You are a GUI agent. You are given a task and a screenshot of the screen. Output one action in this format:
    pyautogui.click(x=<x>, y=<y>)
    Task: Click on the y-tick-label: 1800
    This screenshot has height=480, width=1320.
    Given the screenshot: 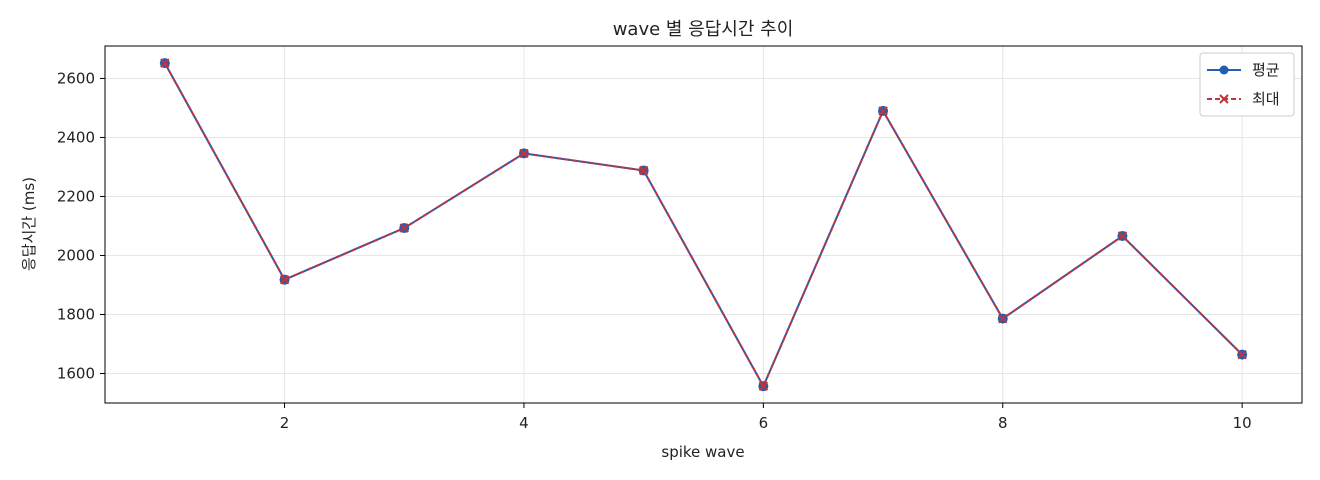 What is the action you would take?
    pyautogui.click(x=76, y=314)
    